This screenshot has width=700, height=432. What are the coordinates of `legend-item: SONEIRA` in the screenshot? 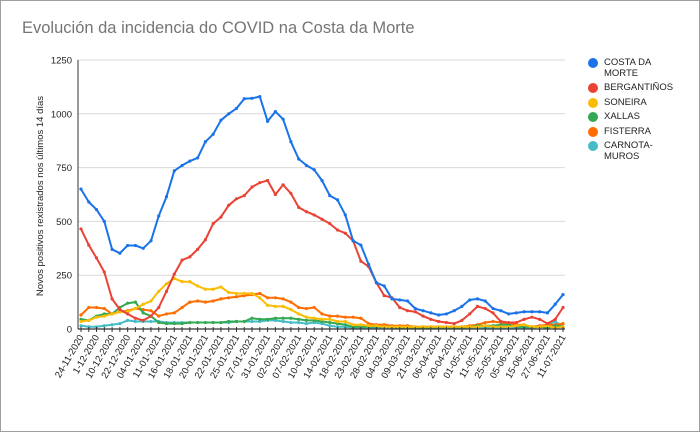 It's located at (643, 103).